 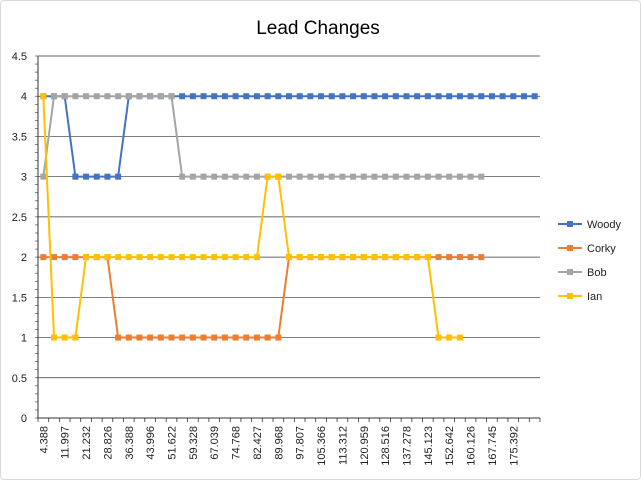 I want to click on legend-item-woody: Woody, so click(x=590, y=225).